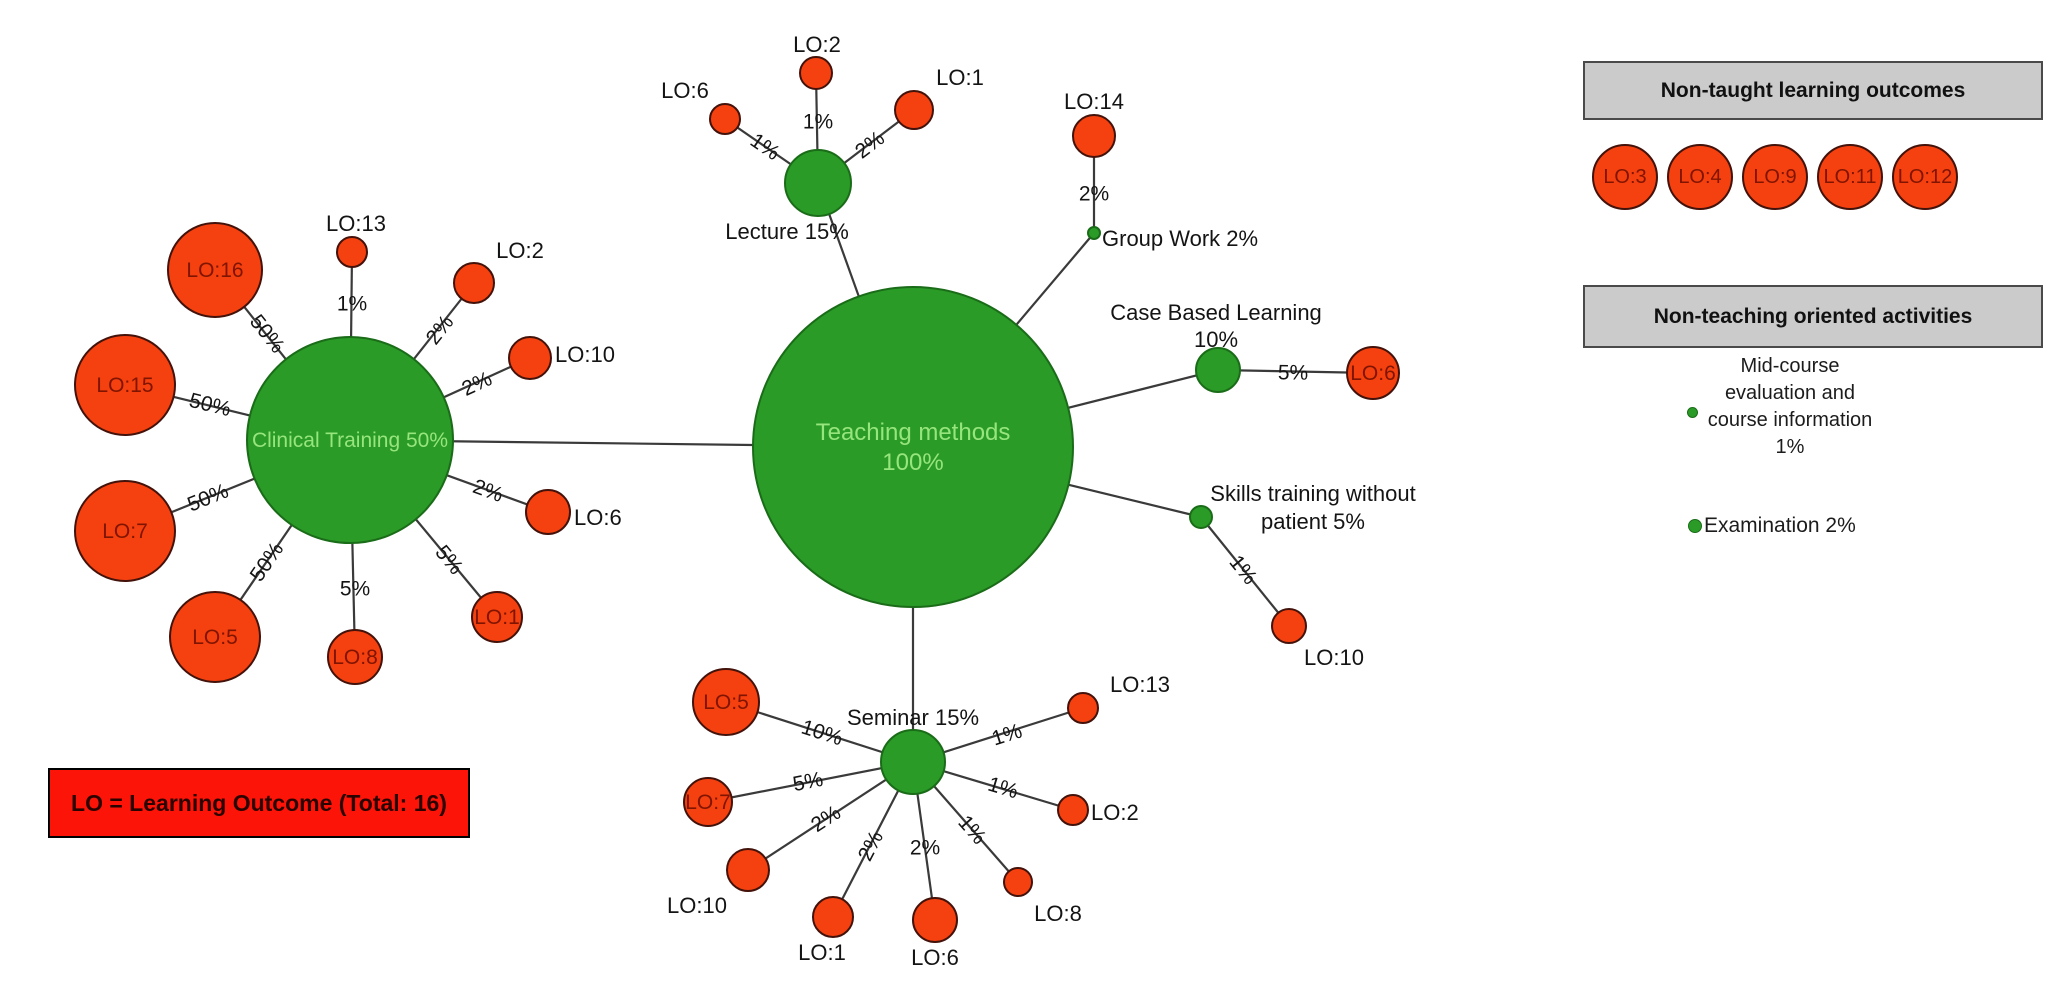 The width and height of the screenshot is (2059, 1001). What do you see at coordinates (1850, 177) in the screenshot?
I see `legend-outcome-lo11: LO:11` at bounding box center [1850, 177].